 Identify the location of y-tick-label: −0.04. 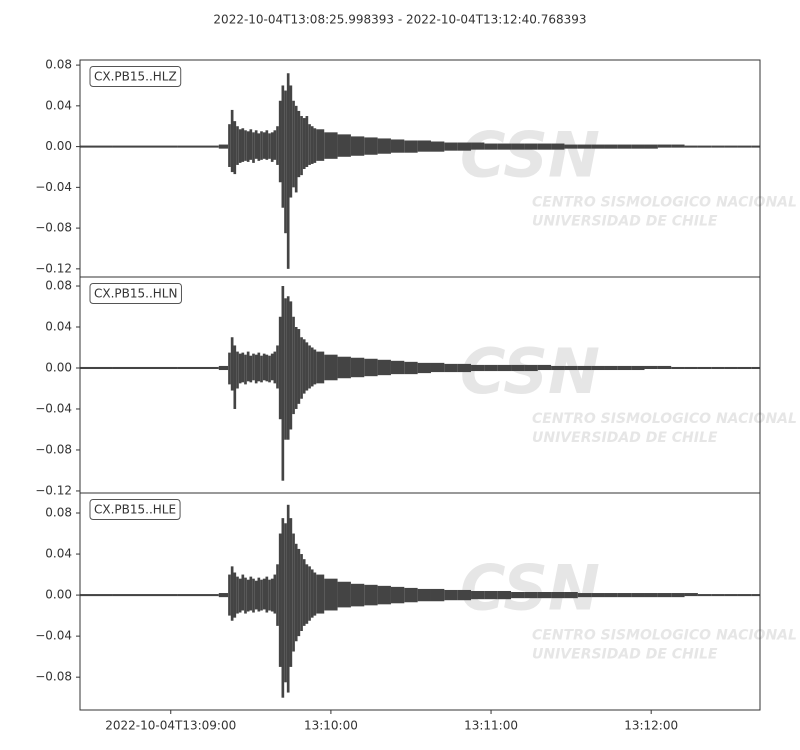
(53, 408).